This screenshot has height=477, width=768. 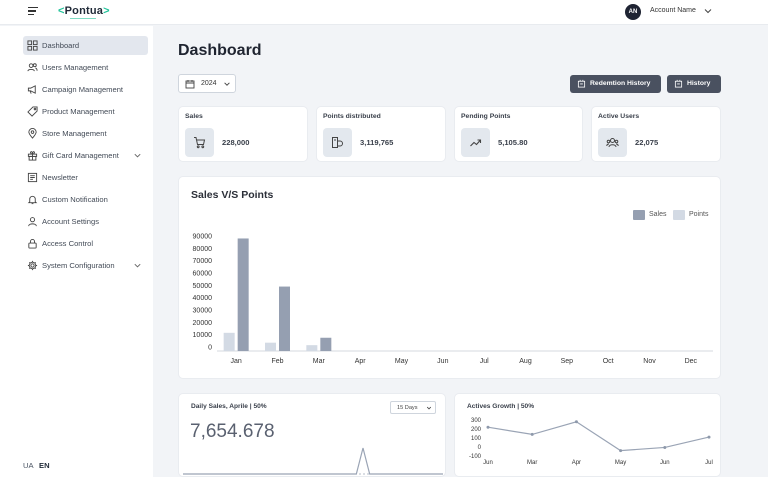 I want to click on sidebar-item-system-configuration: System Configuration, so click(x=85, y=265).